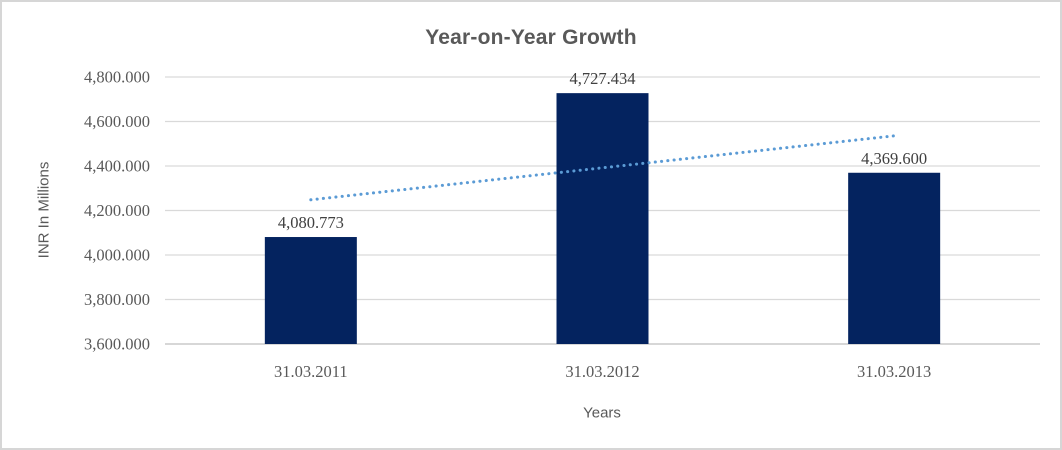 This screenshot has height=450, width=1062. Describe the element at coordinates (117, 77) in the screenshot. I see `y-tick-label: 4,800.000` at that location.